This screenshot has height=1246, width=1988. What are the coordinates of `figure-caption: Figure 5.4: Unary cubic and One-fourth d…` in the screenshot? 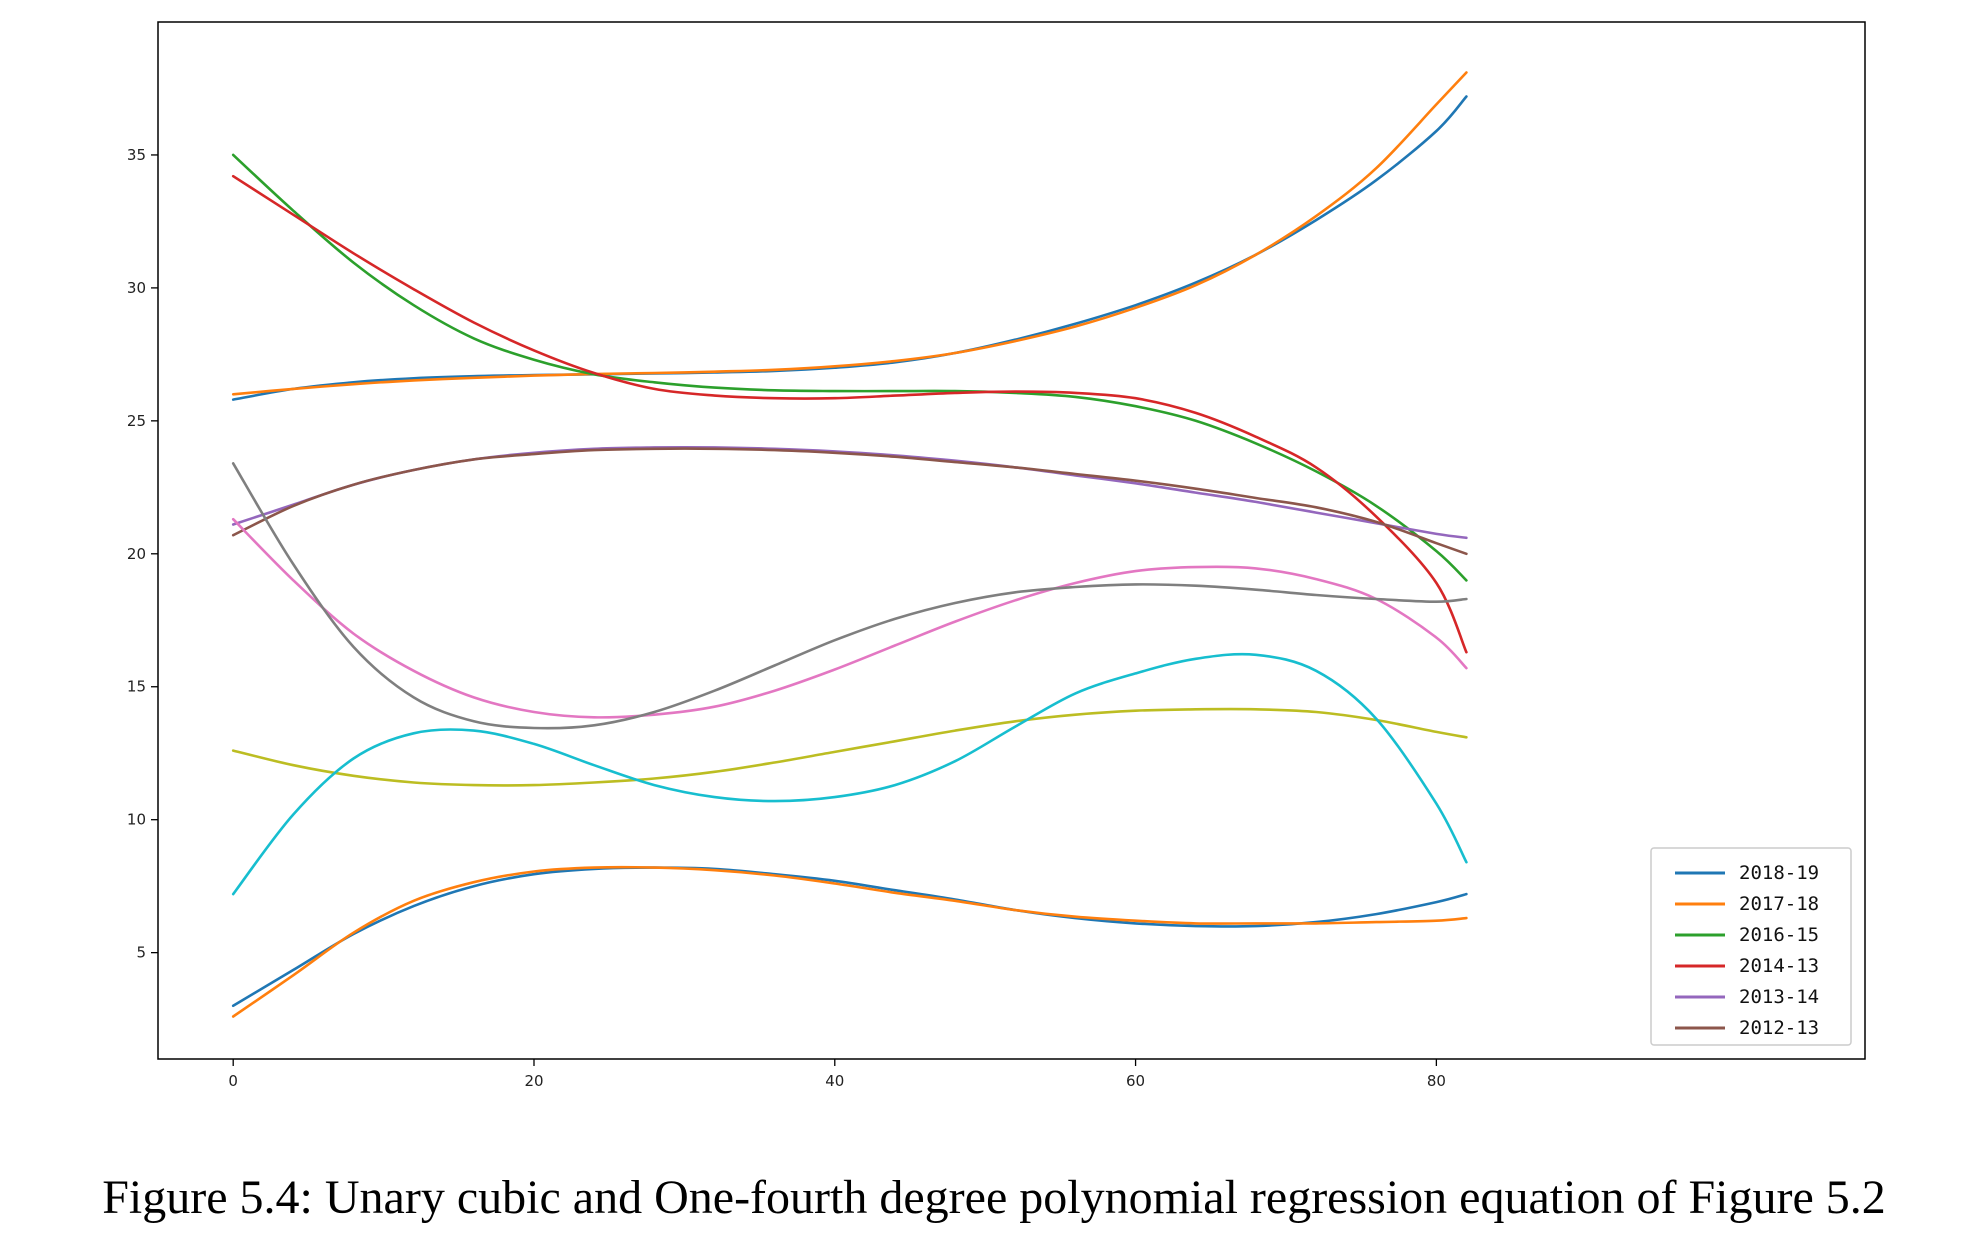 It's located at (994, 1197).